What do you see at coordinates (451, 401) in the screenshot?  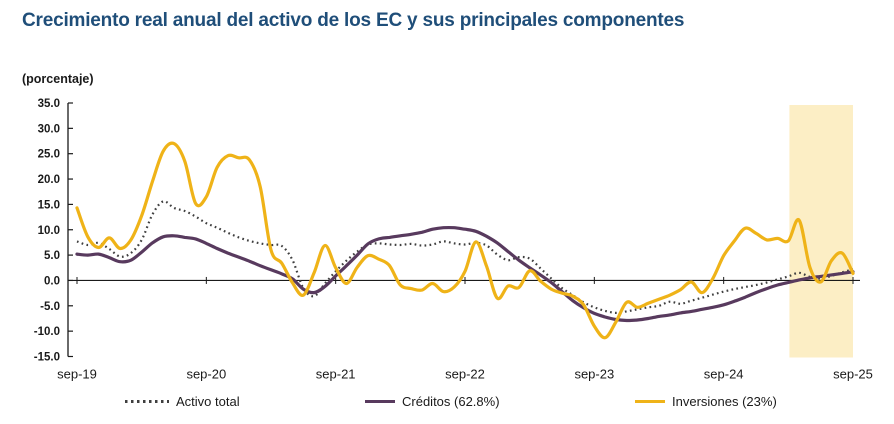 I see `legend-label-creditos: Créditos (62.8%)` at bounding box center [451, 401].